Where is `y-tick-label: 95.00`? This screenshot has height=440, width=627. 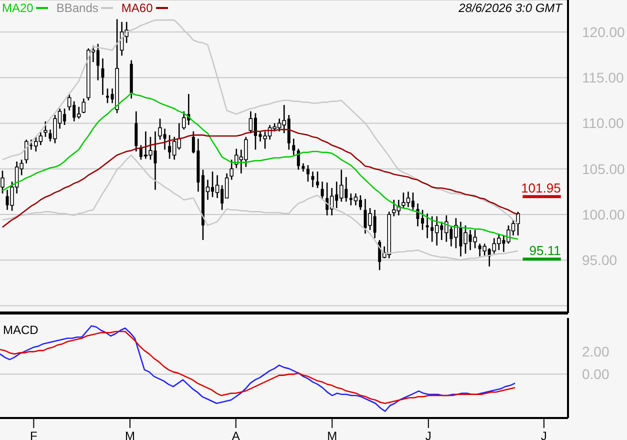 y-tick-label: 95.00 is located at coordinates (600, 260).